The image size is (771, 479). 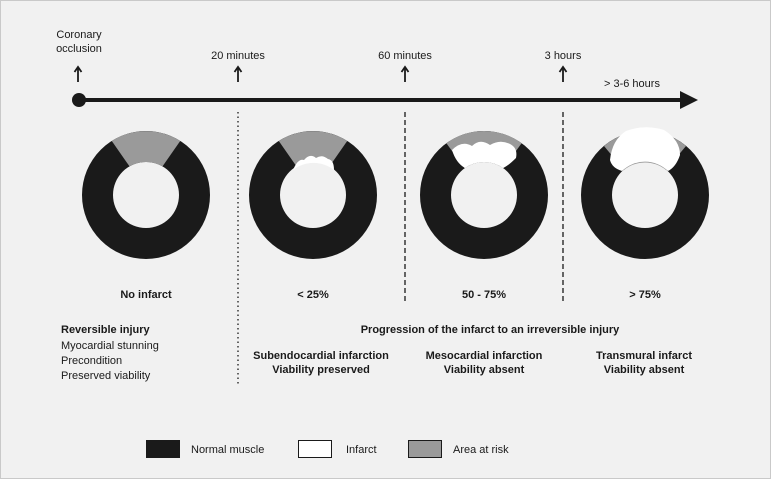 I want to click on stage-label-no-infarct: No infarct, so click(x=146, y=295).